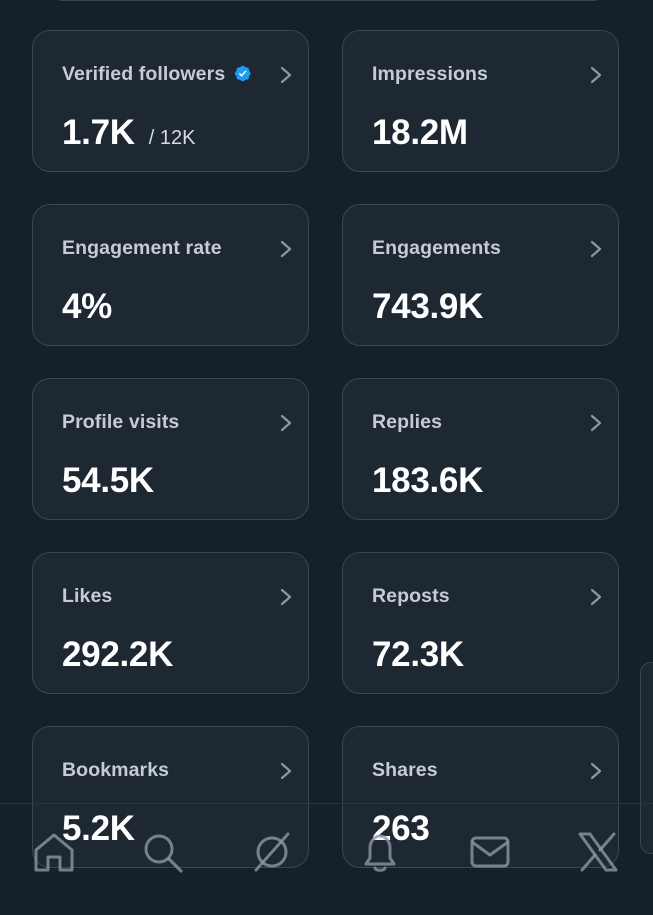  I want to click on x-logo-icon, so click(598, 852).